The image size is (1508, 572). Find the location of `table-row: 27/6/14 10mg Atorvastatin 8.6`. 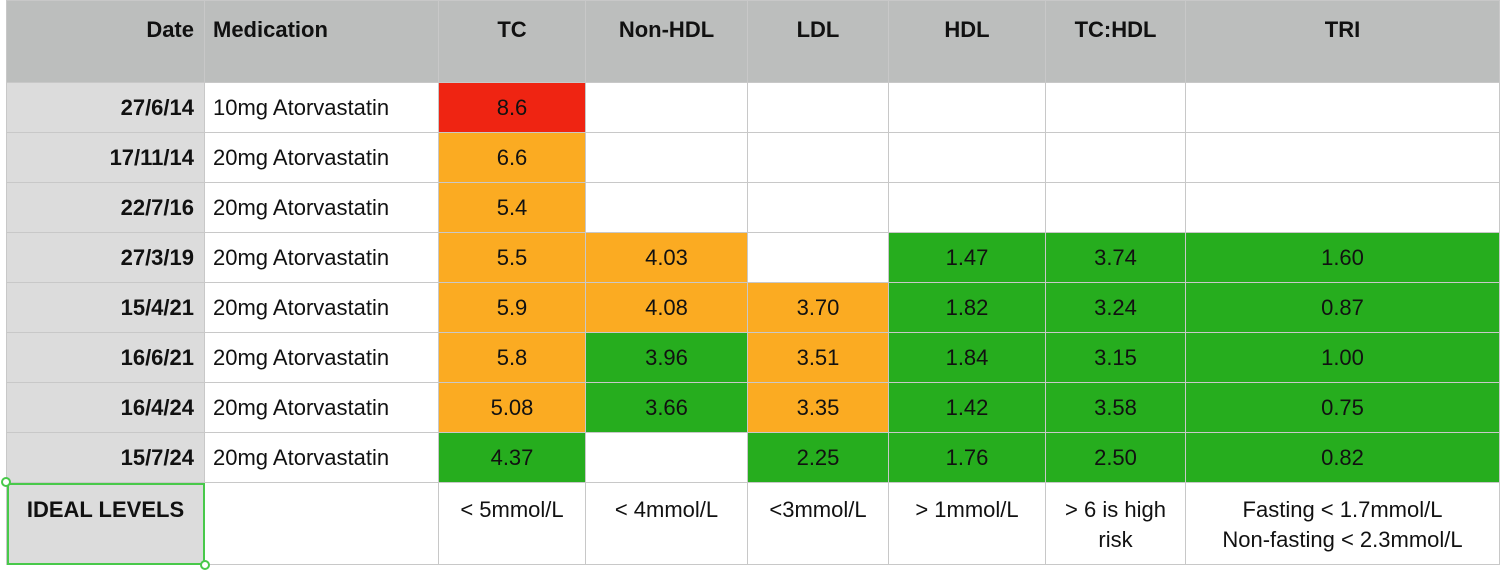

table-row: 27/6/14 10mg Atorvastatin 8.6 is located at coordinates (753, 107).